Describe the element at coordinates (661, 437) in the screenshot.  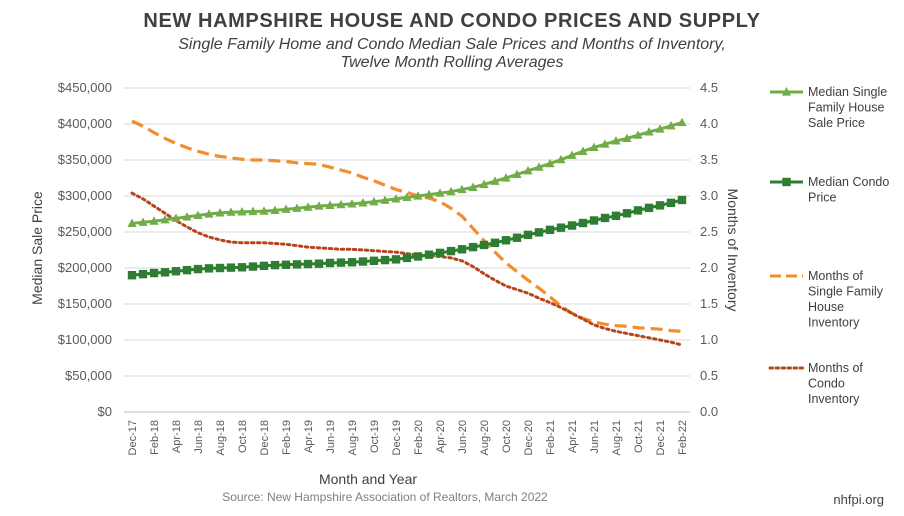
I see `x-tick-label: Dec-21` at that location.